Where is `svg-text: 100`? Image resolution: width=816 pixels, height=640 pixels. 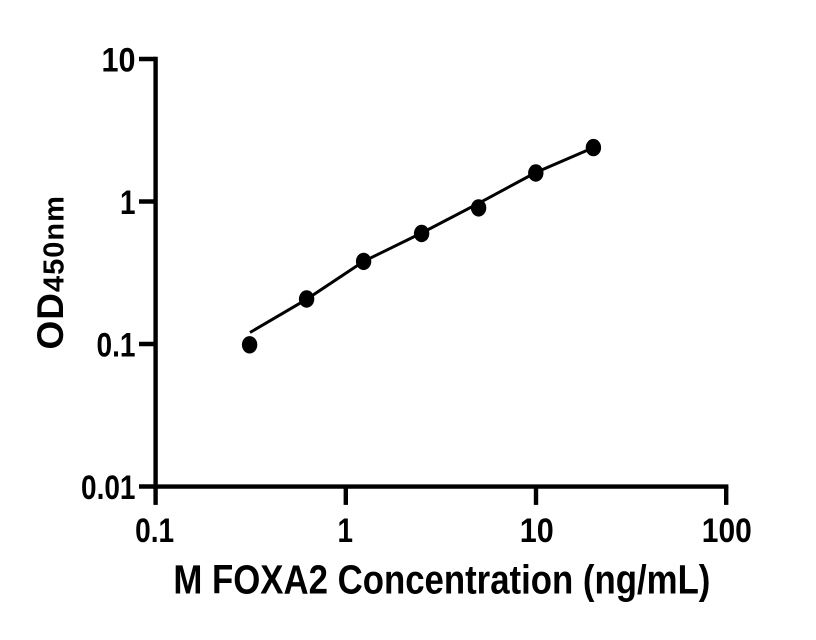
svg-text: 100 is located at coordinates (727, 531).